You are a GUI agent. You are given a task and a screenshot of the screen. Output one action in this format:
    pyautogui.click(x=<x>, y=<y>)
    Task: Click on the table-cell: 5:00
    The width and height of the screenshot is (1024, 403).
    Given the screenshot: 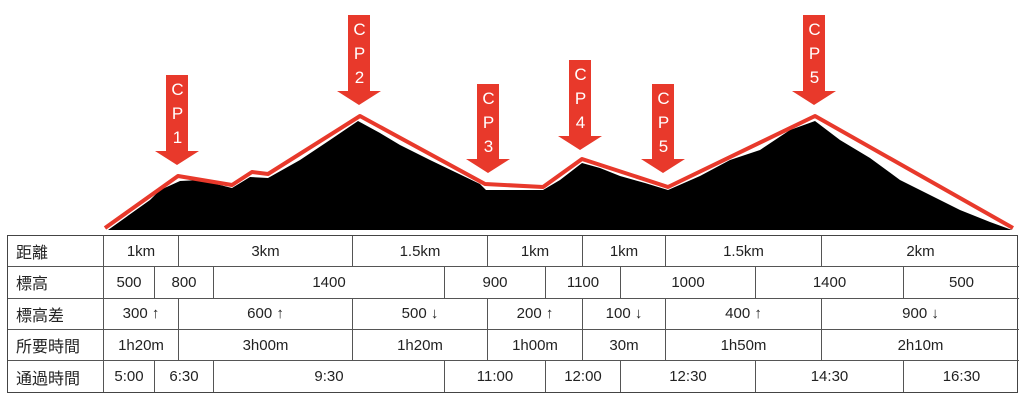 What is the action you would take?
    pyautogui.click(x=129, y=377)
    